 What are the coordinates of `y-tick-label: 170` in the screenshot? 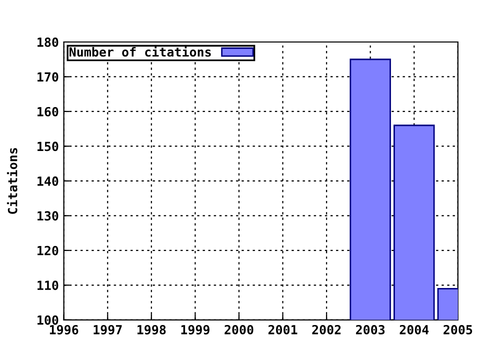 It's located at (48, 77).